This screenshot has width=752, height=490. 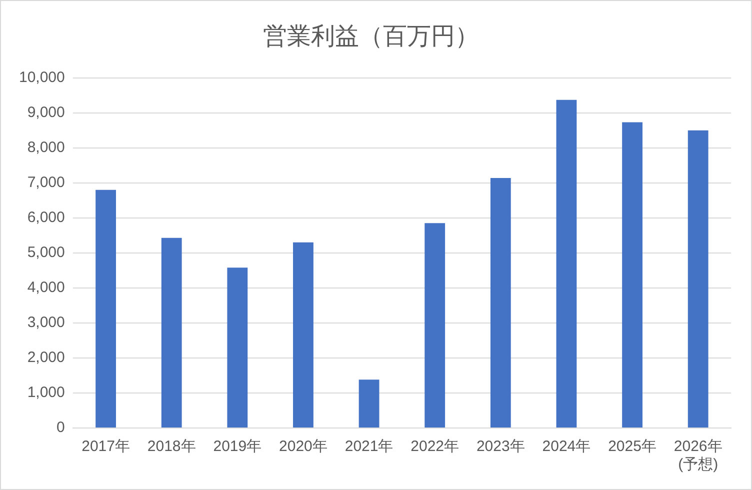 What do you see at coordinates (46, 253) in the screenshot?
I see `y-tick-label: 5,000` at bounding box center [46, 253].